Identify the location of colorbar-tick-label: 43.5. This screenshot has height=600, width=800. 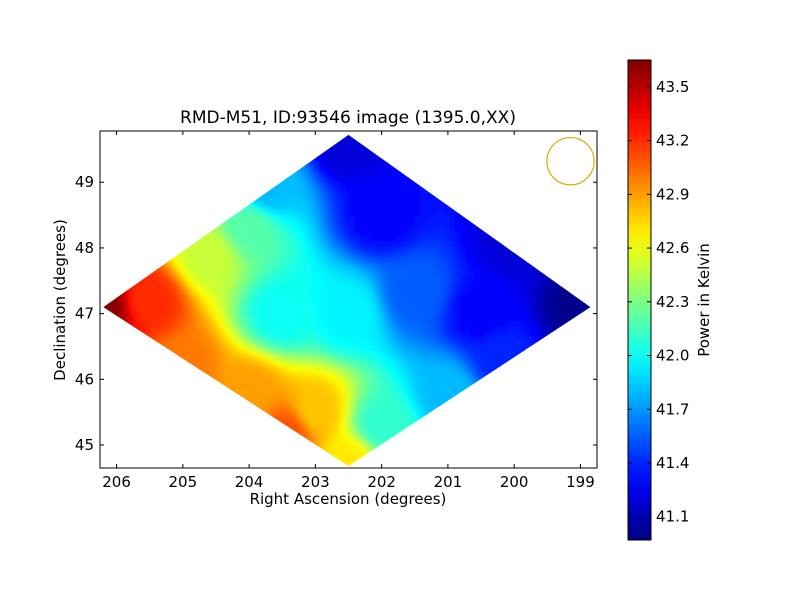
(672, 87).